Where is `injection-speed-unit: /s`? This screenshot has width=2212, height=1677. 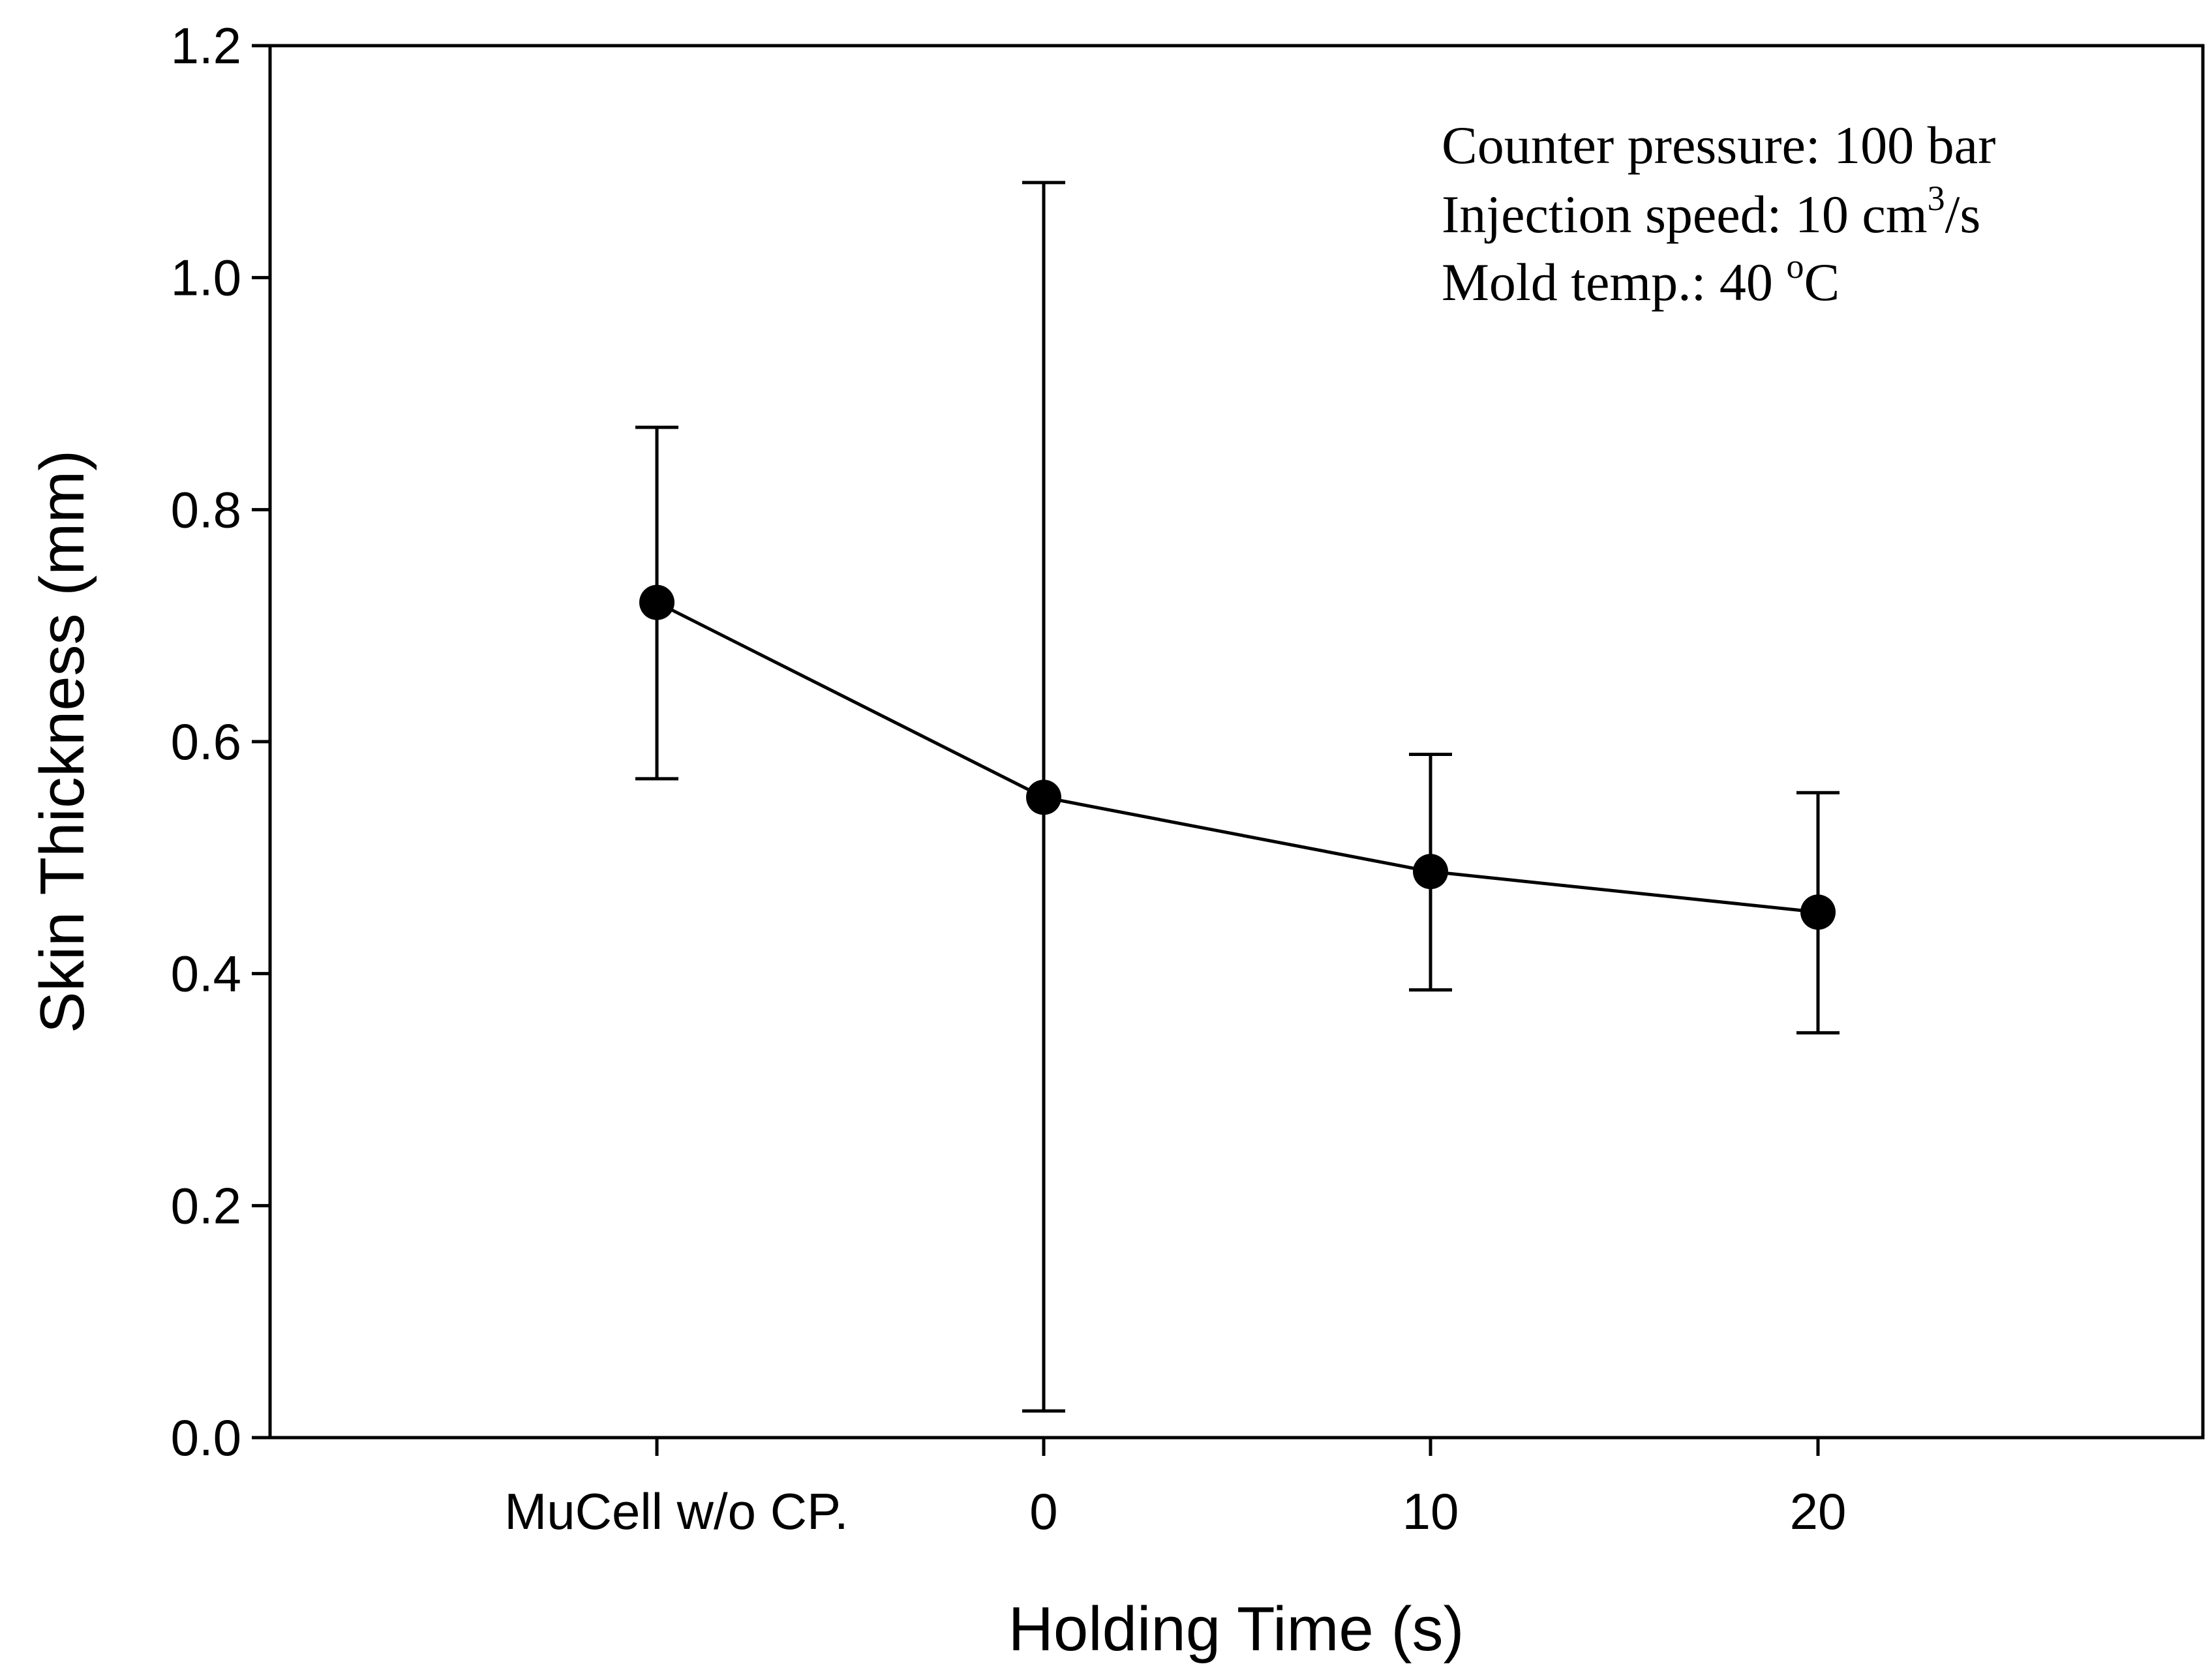
injection-speed-unit: /s is located at coordinates (1963, 214).